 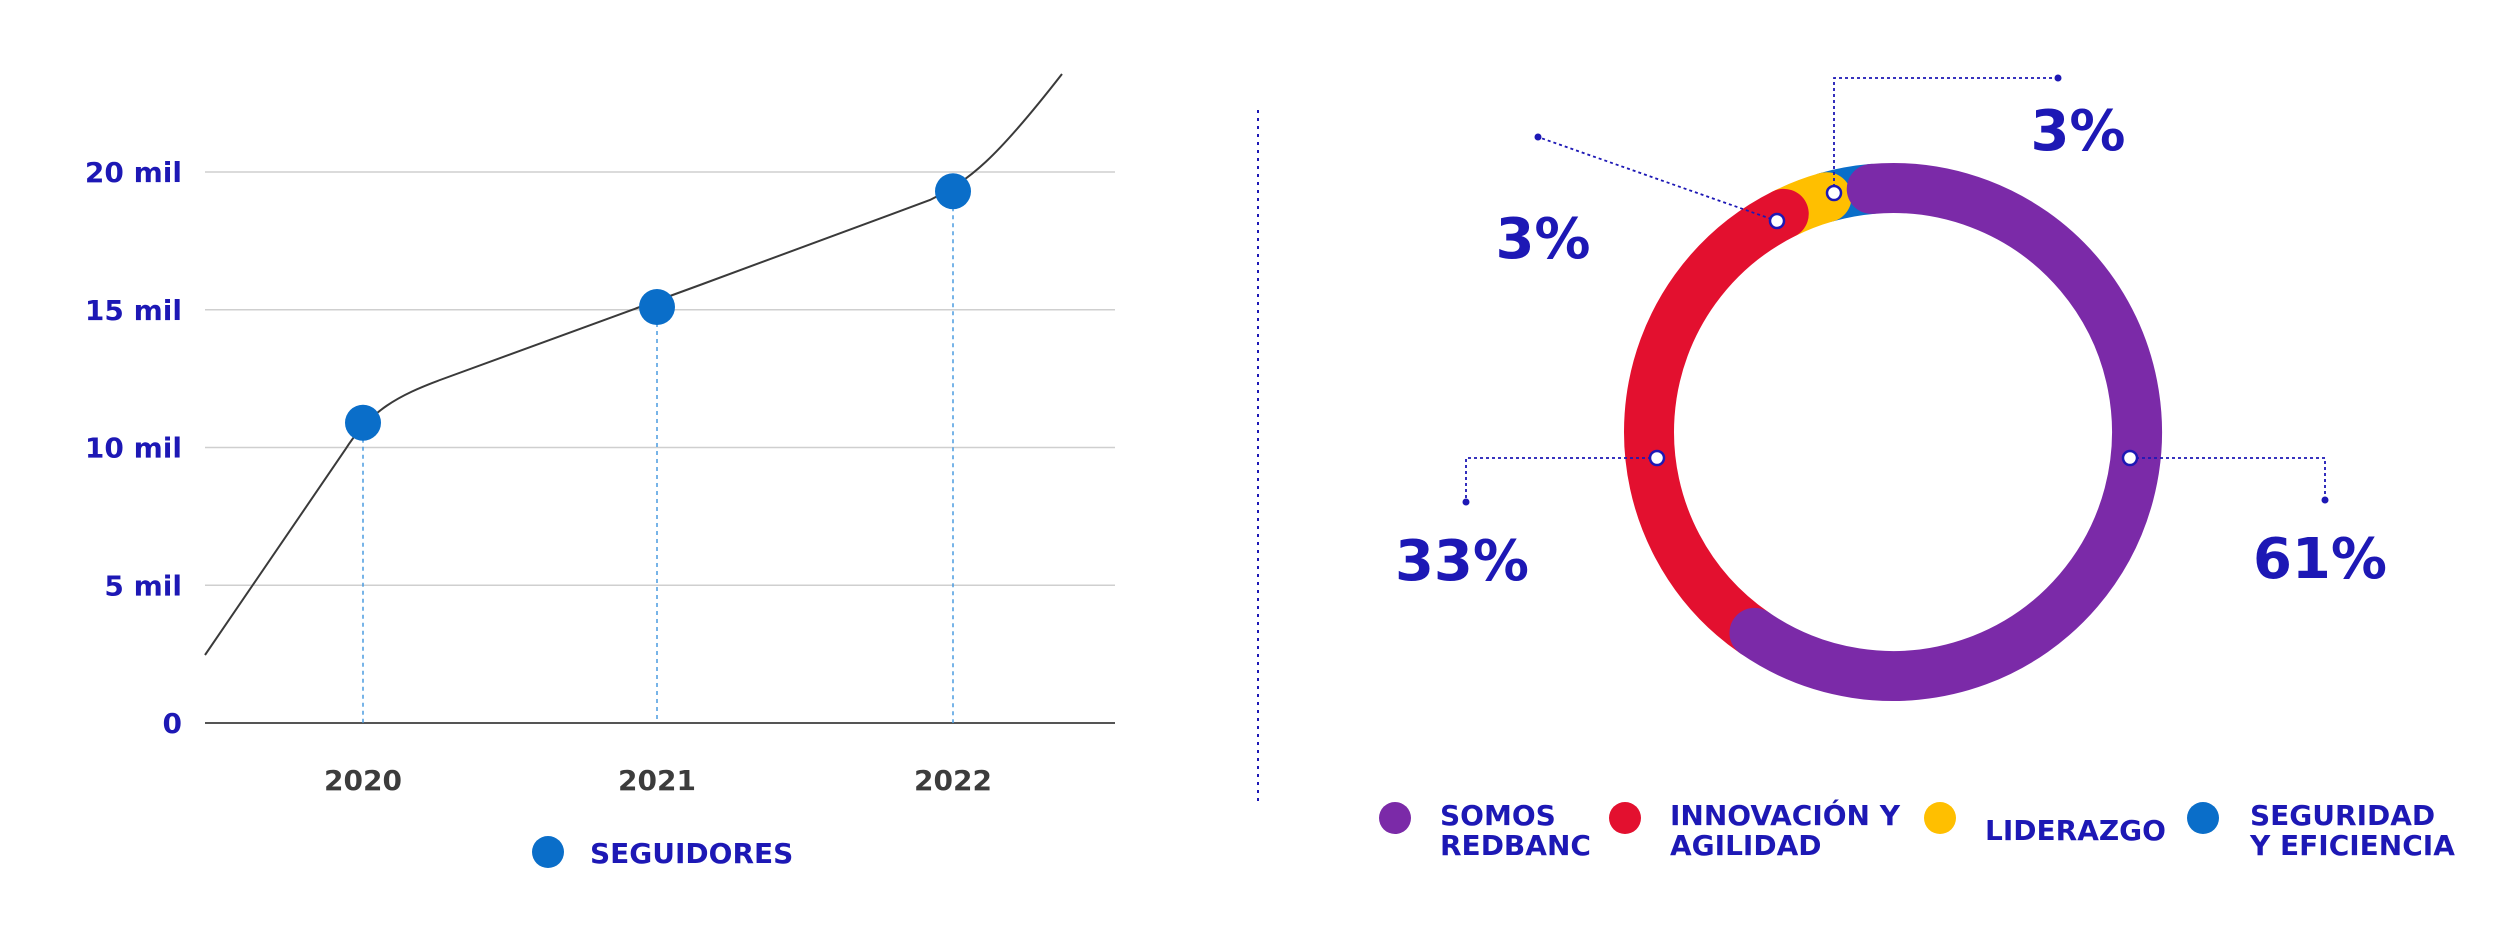 I want to click on legend-label: LIDERAZGO, so click(x=2075, y=830).